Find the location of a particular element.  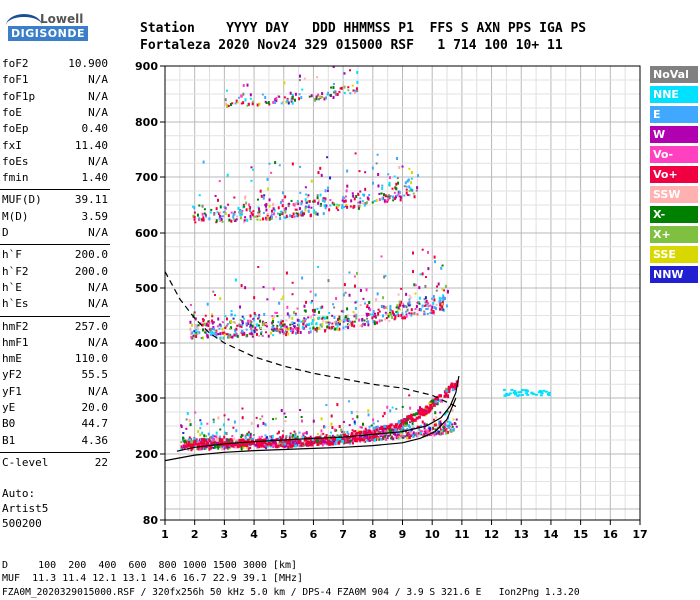

auto-block: Auto: Artist5 500200 is located at coordinates (25, 508).